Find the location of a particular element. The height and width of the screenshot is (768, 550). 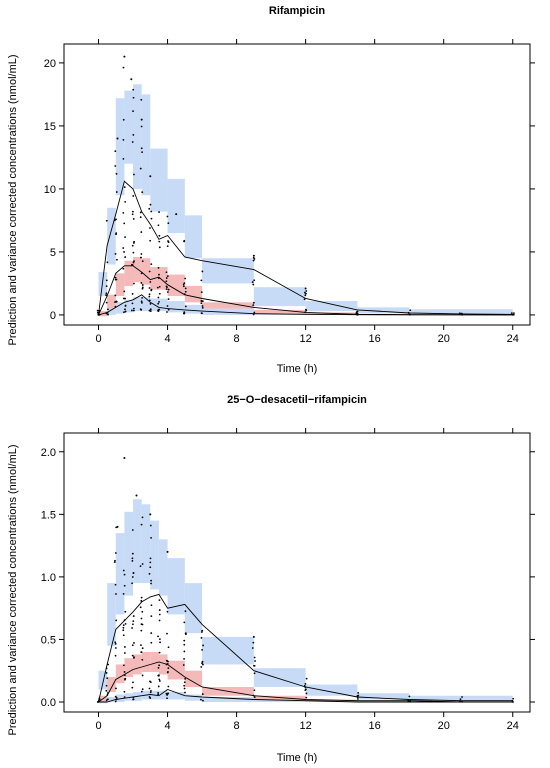

rif-y-tick-label: 20 is located at coordinates (50, 64).